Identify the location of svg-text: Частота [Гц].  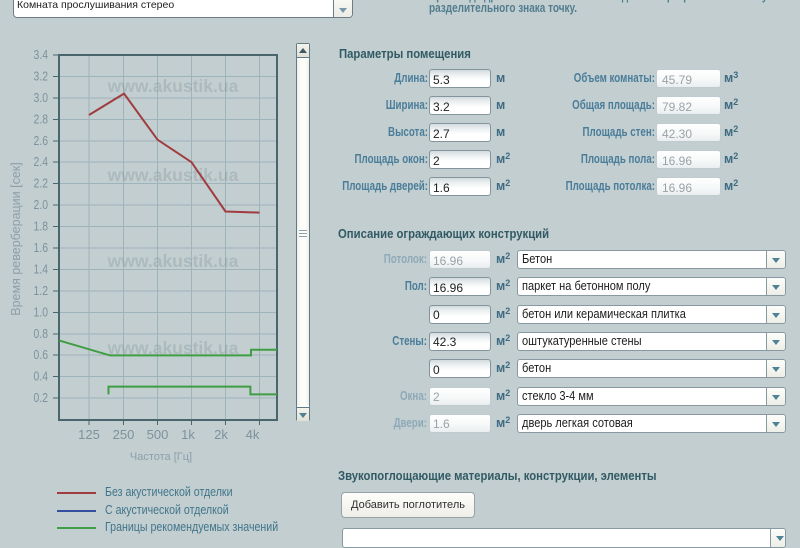
(161, 457).